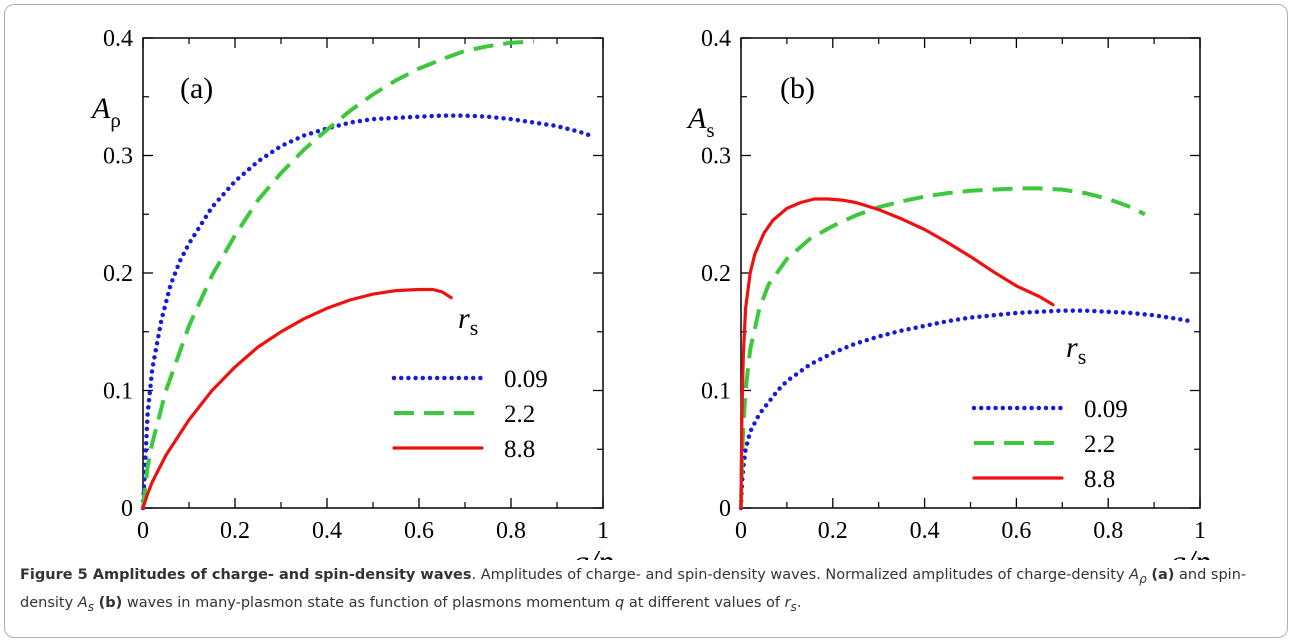 The height and width of the screenshot is (642, 1292). Describe the element at coordinates (90, 606) in the screenshot. I see `caption-s-subscript: s` at that location.